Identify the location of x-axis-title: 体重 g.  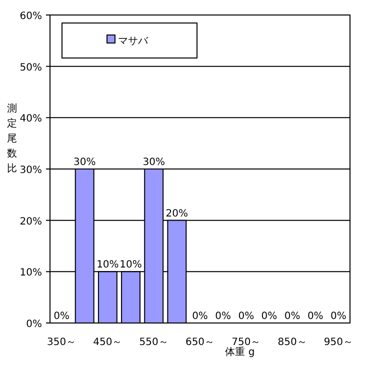
(240, 352).